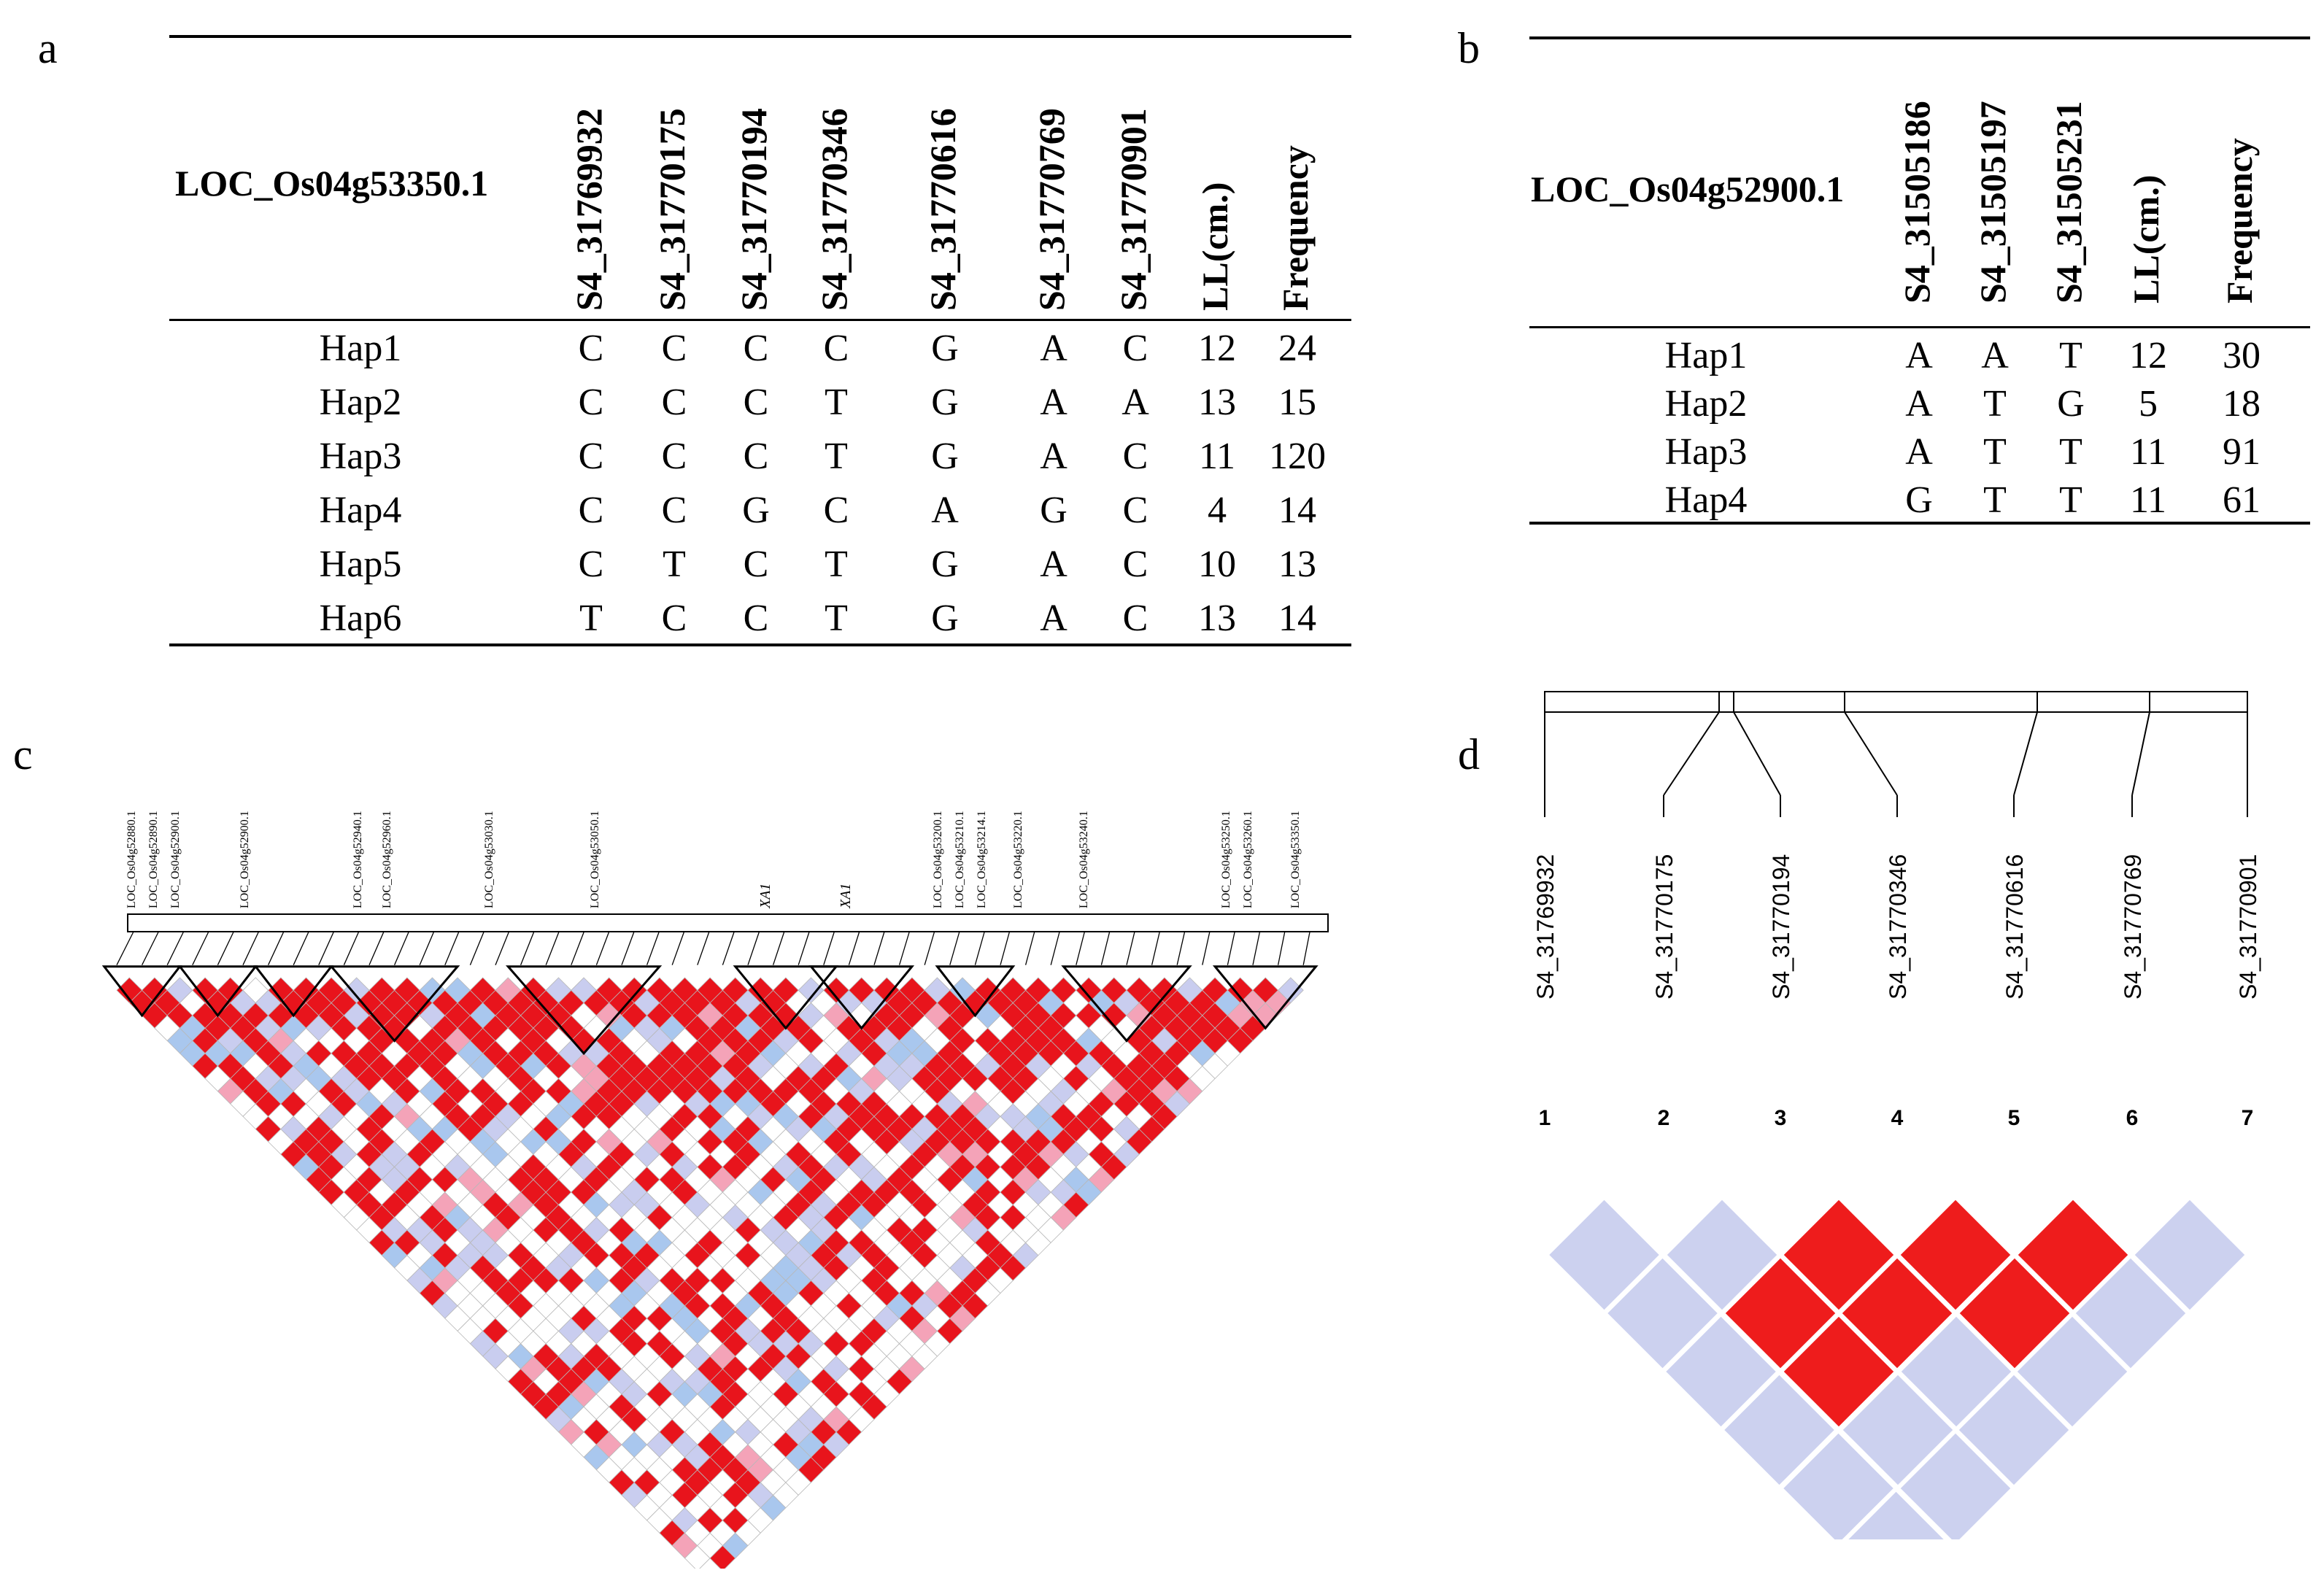 The width and height of the screenshot is (2324, 1581). What do you see at coordinates (2014, 1118) in the screenshot?
I see `snp-index: 5` at bounding box center [2014, 1118].